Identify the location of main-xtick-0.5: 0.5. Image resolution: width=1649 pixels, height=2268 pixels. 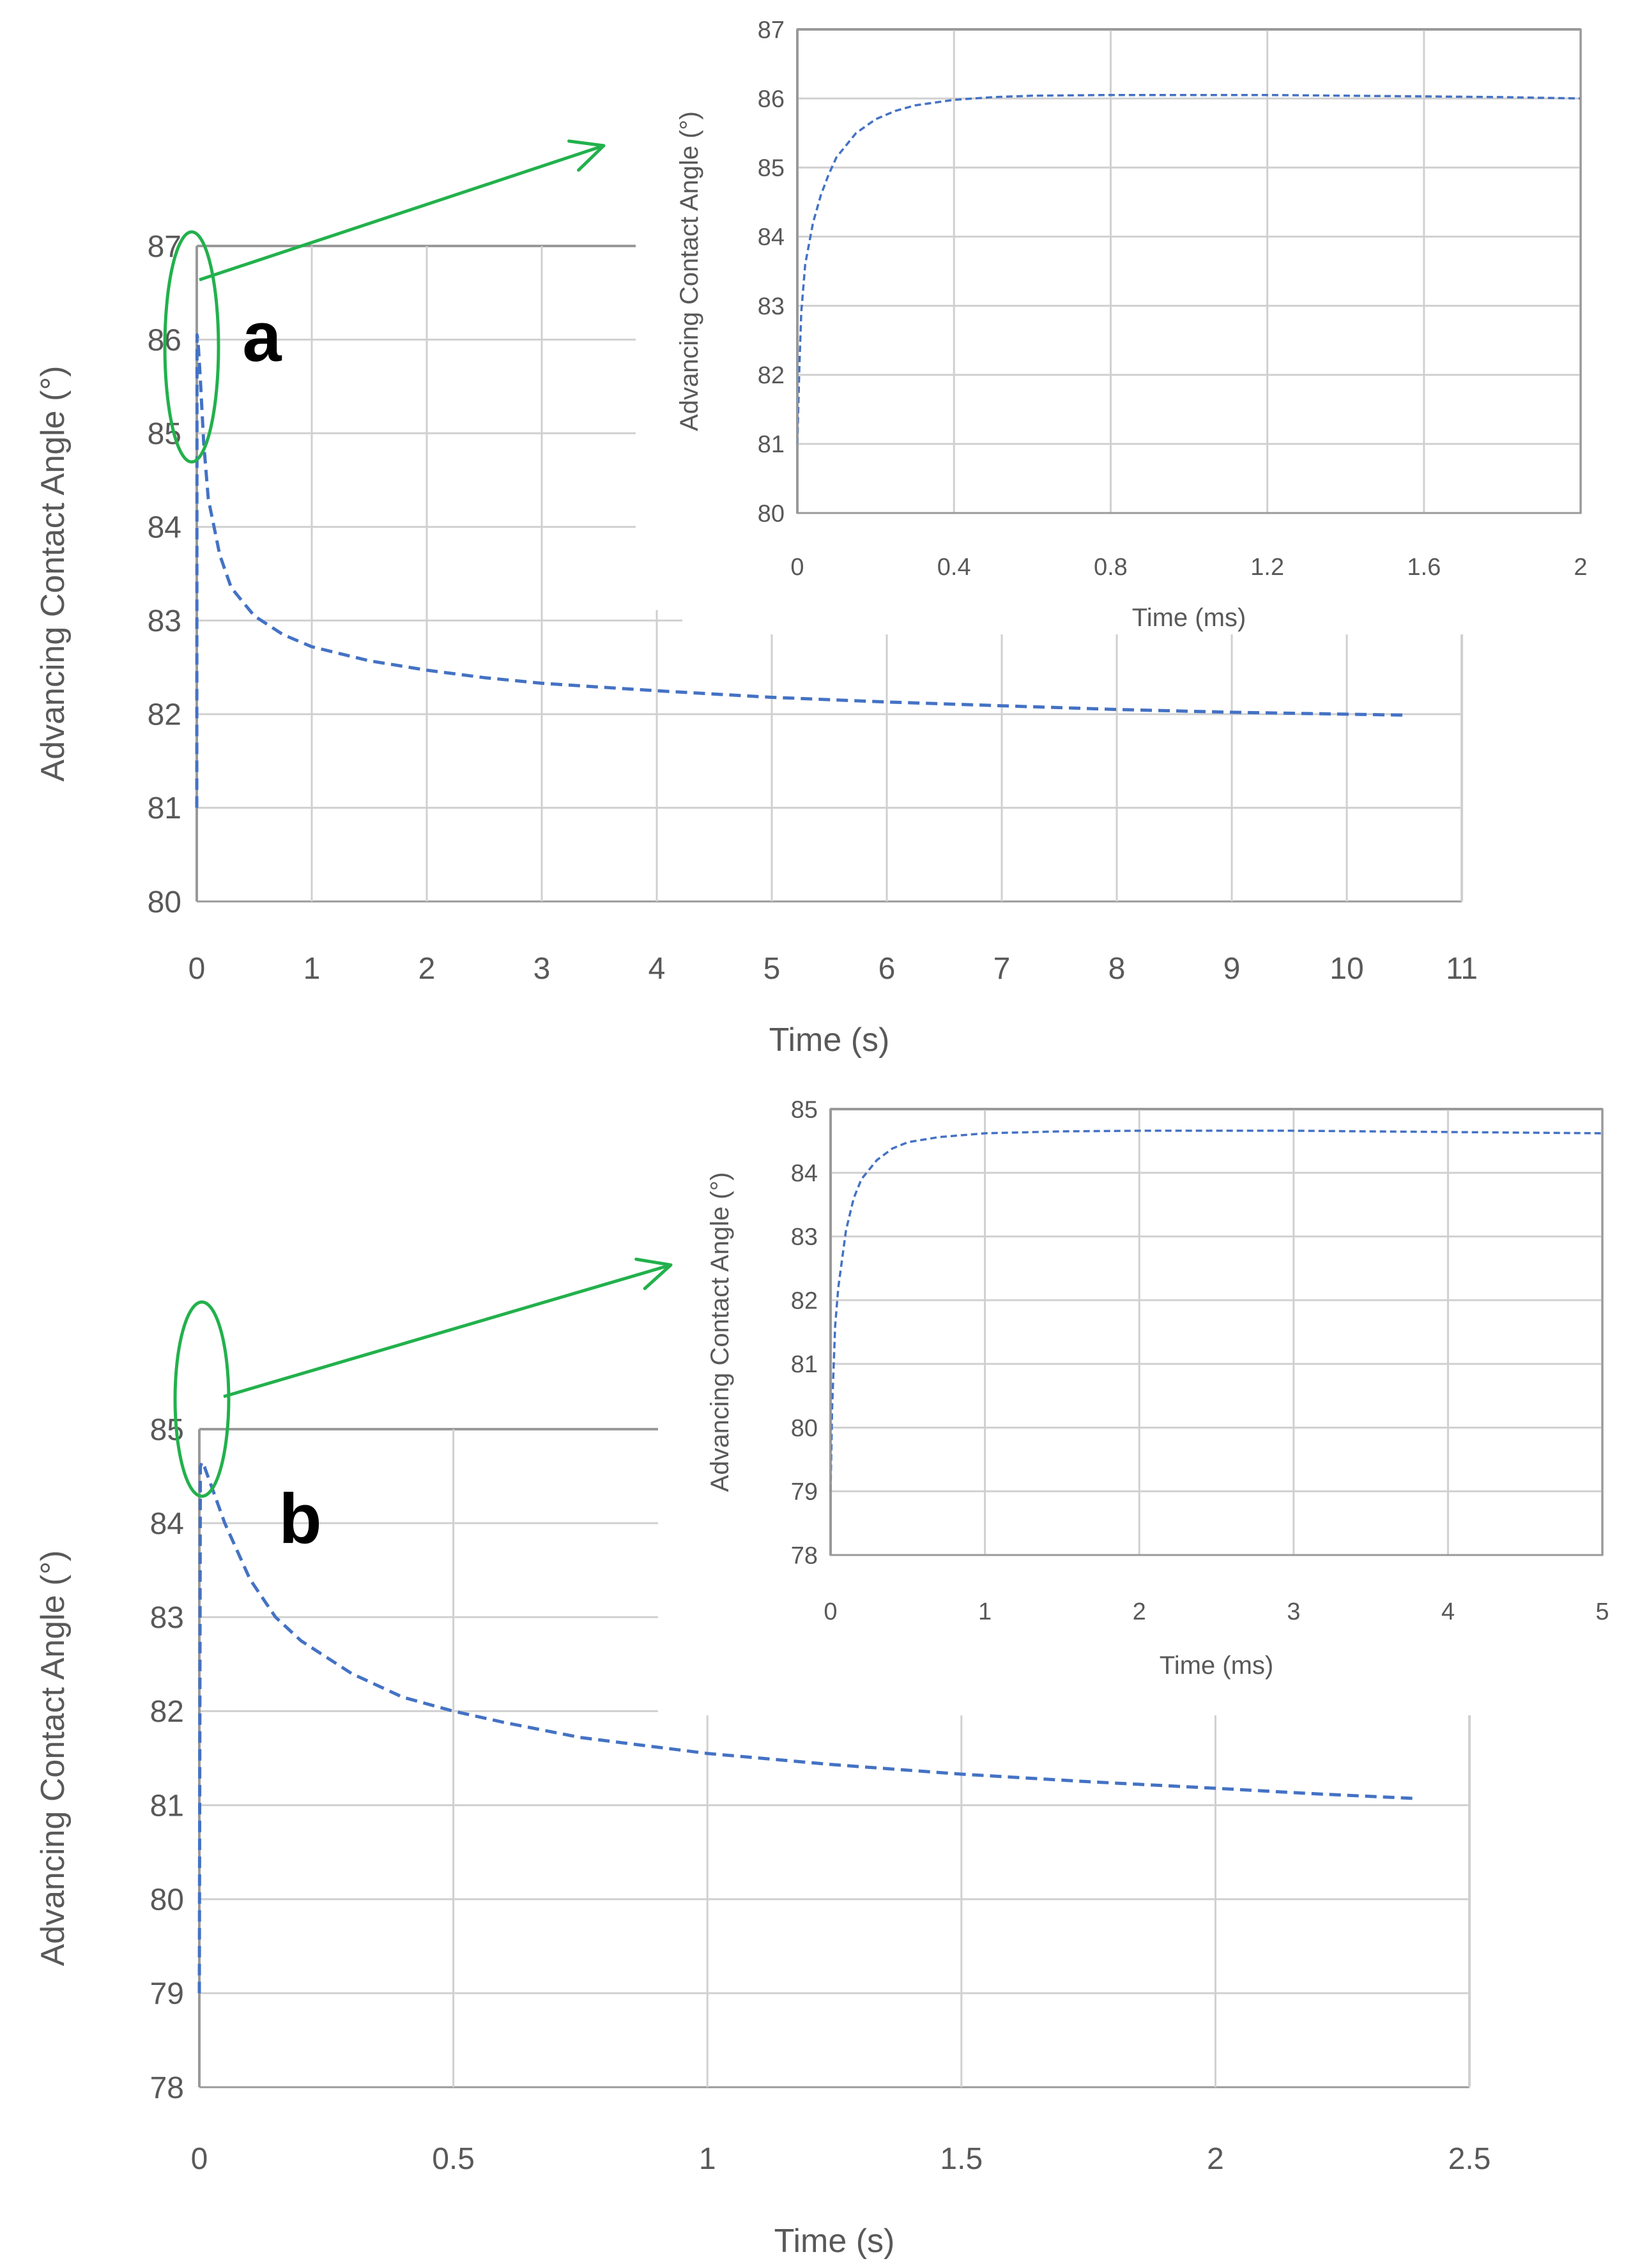
(454, 2159).